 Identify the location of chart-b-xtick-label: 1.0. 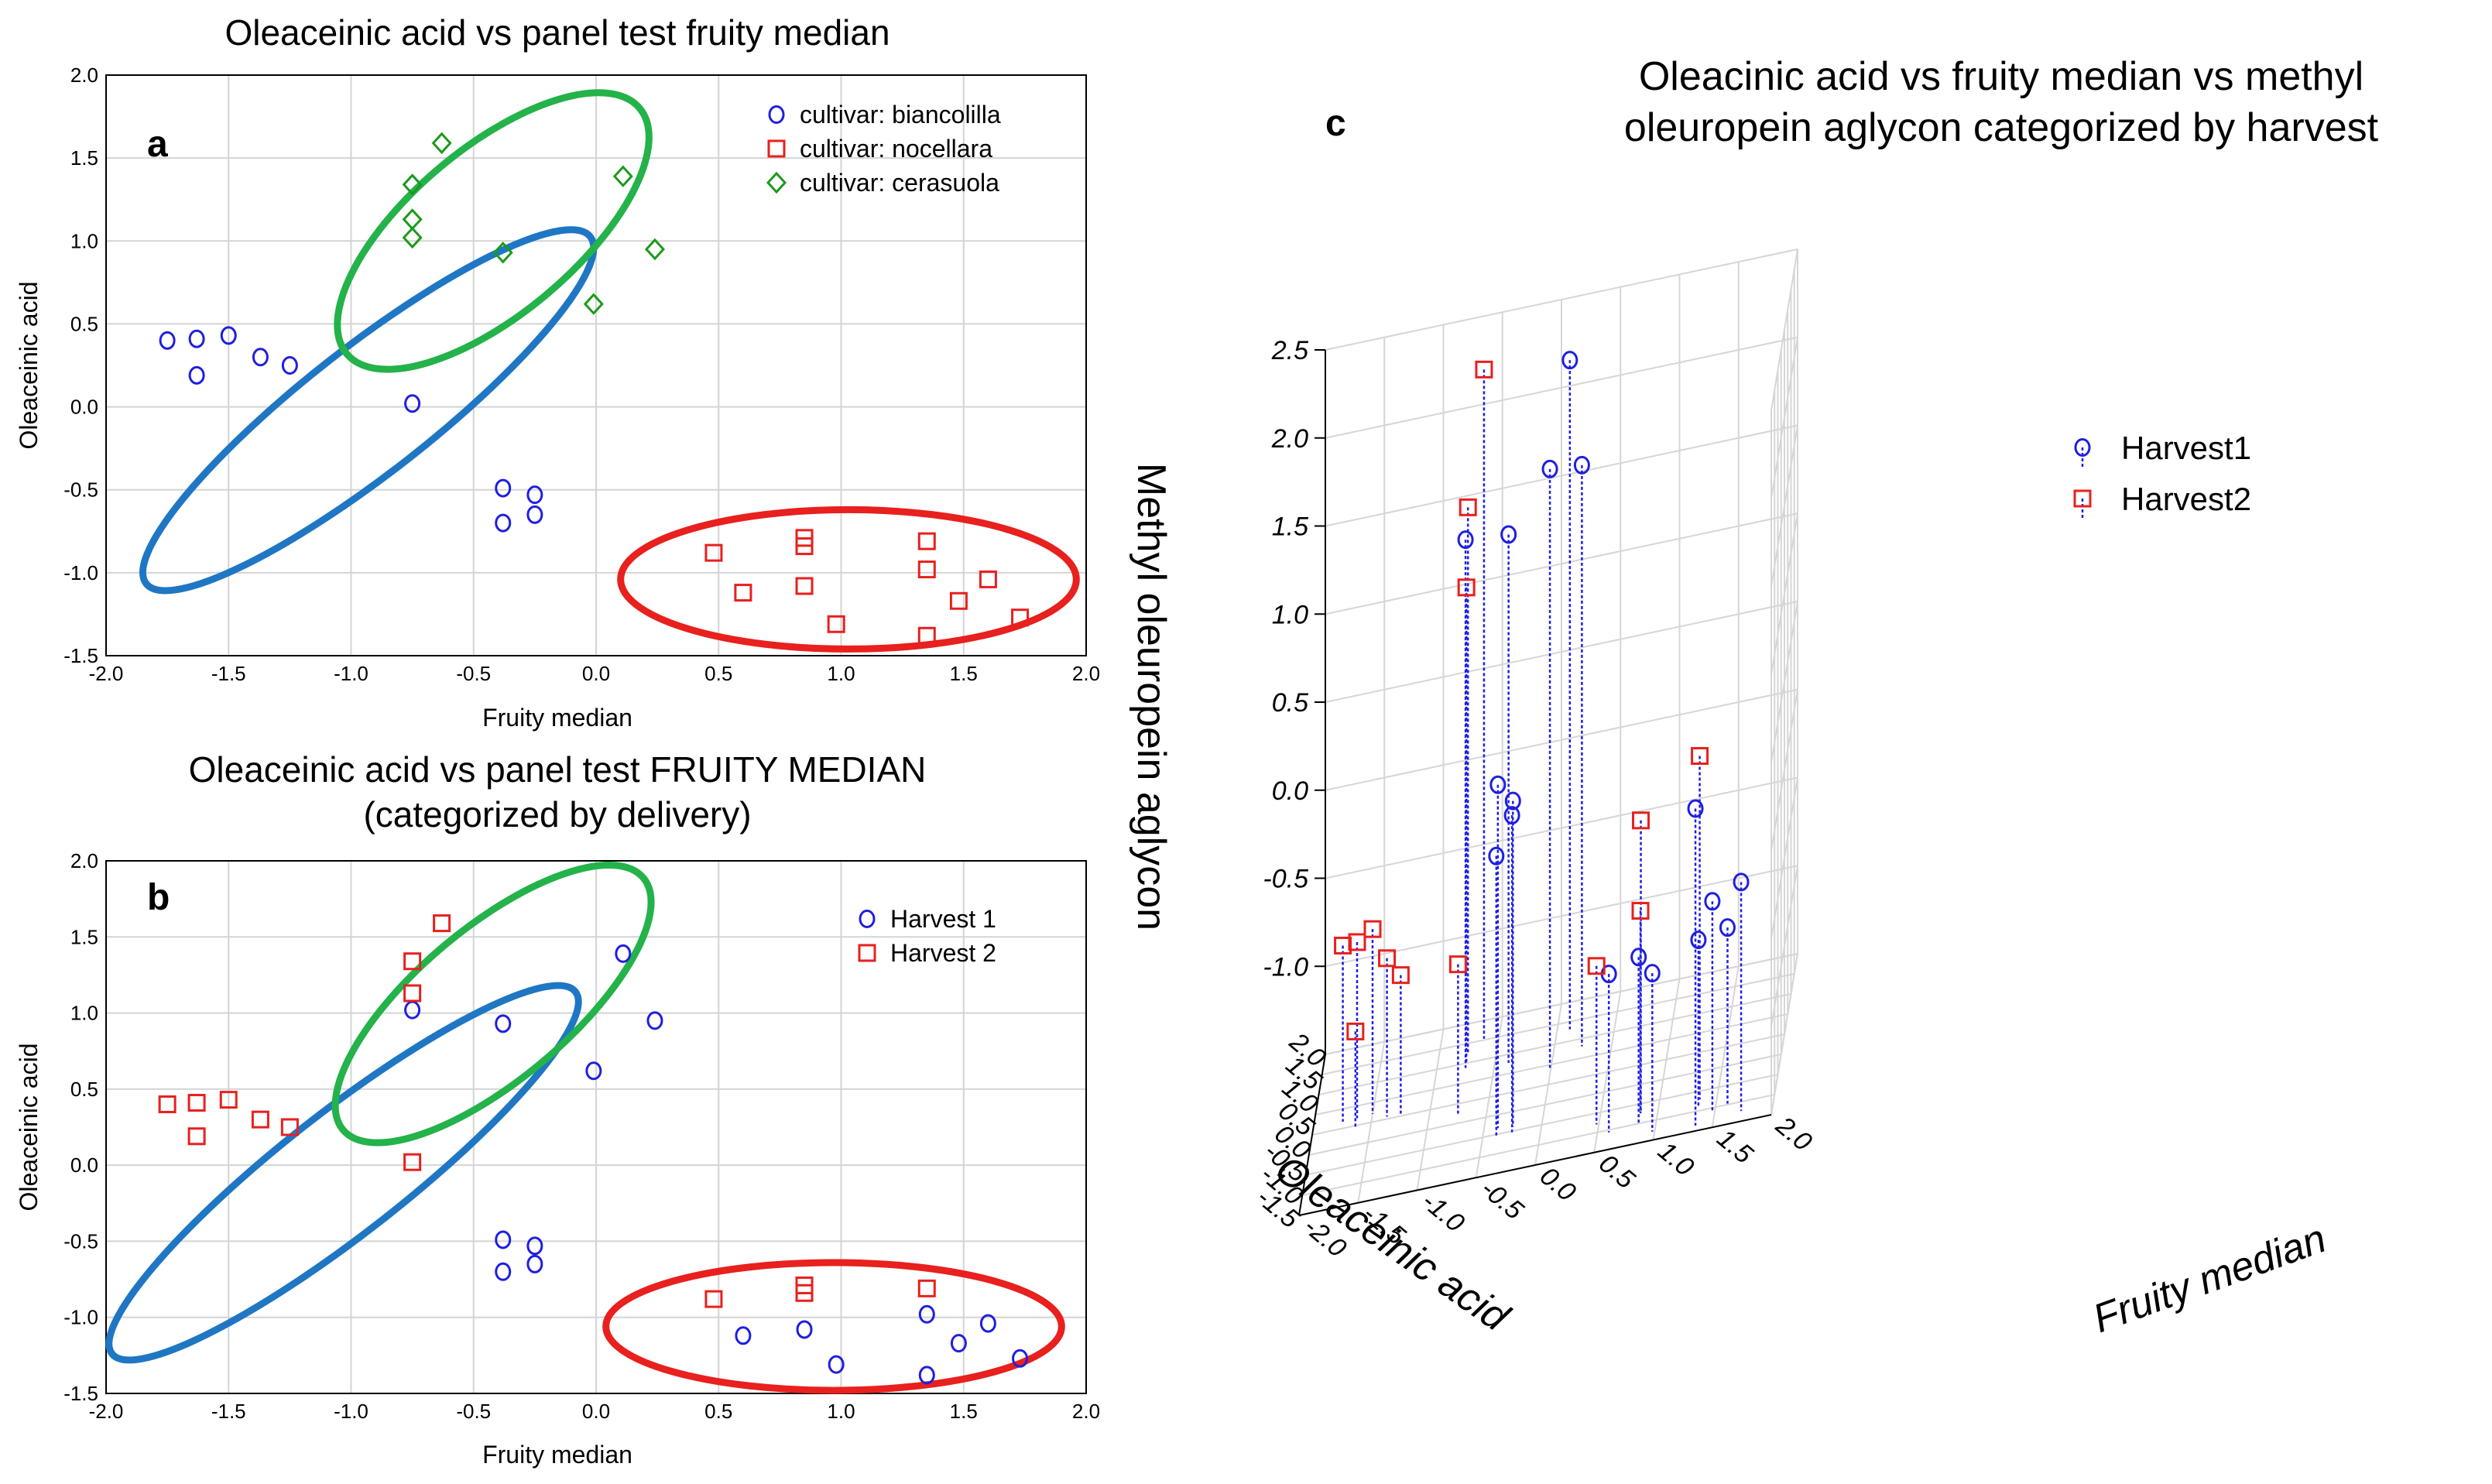
(841, 1411).